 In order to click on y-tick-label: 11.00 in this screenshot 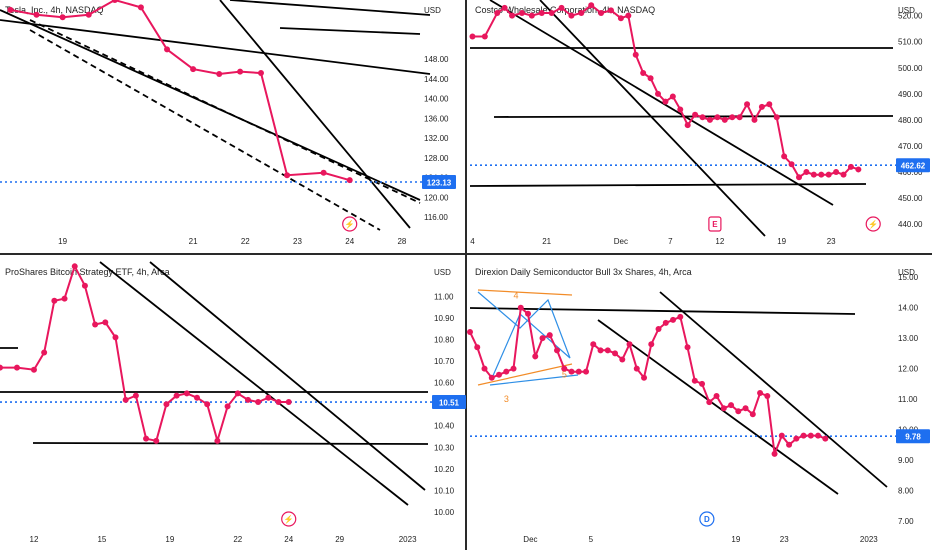, I will do `click(908, 399)`.